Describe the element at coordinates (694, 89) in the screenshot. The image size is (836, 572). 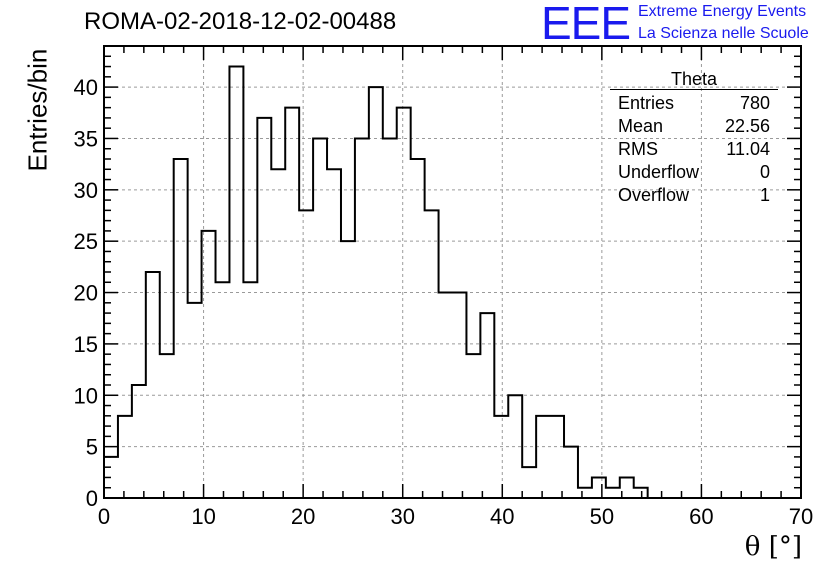
I see `stats-divider` at that location.